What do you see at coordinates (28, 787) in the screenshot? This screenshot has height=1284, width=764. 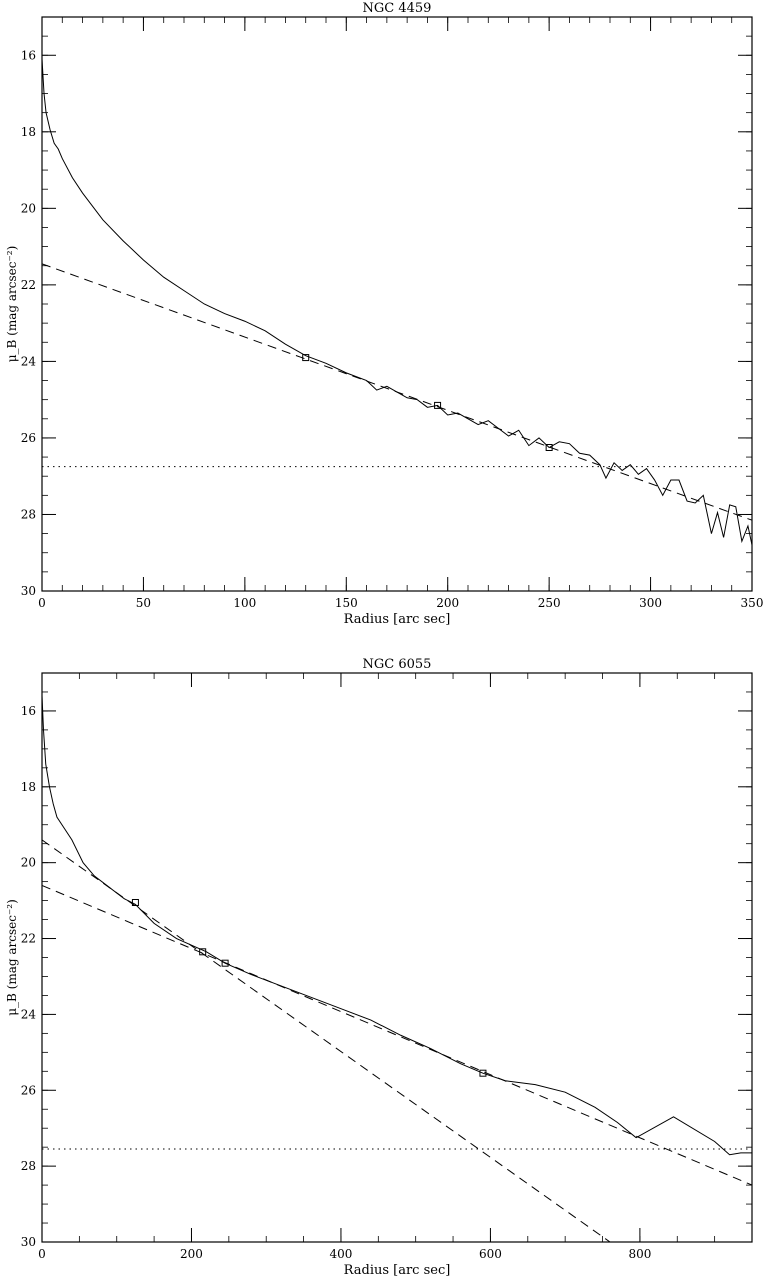 I see `chart-1-y-tick-label: 18` at bounding box center [28, 787].